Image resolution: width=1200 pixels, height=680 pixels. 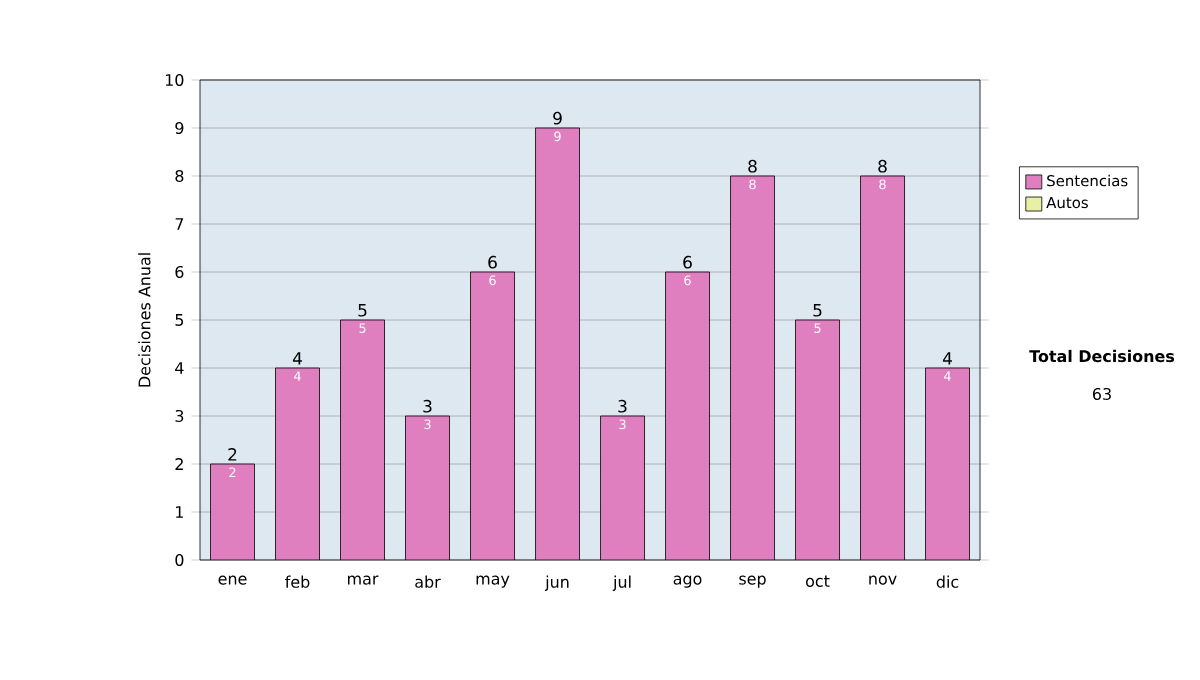 What do you see at coordinates (557, 118) in the screenshot?
I see `total-label: 9` at bounding box center [557, 118].